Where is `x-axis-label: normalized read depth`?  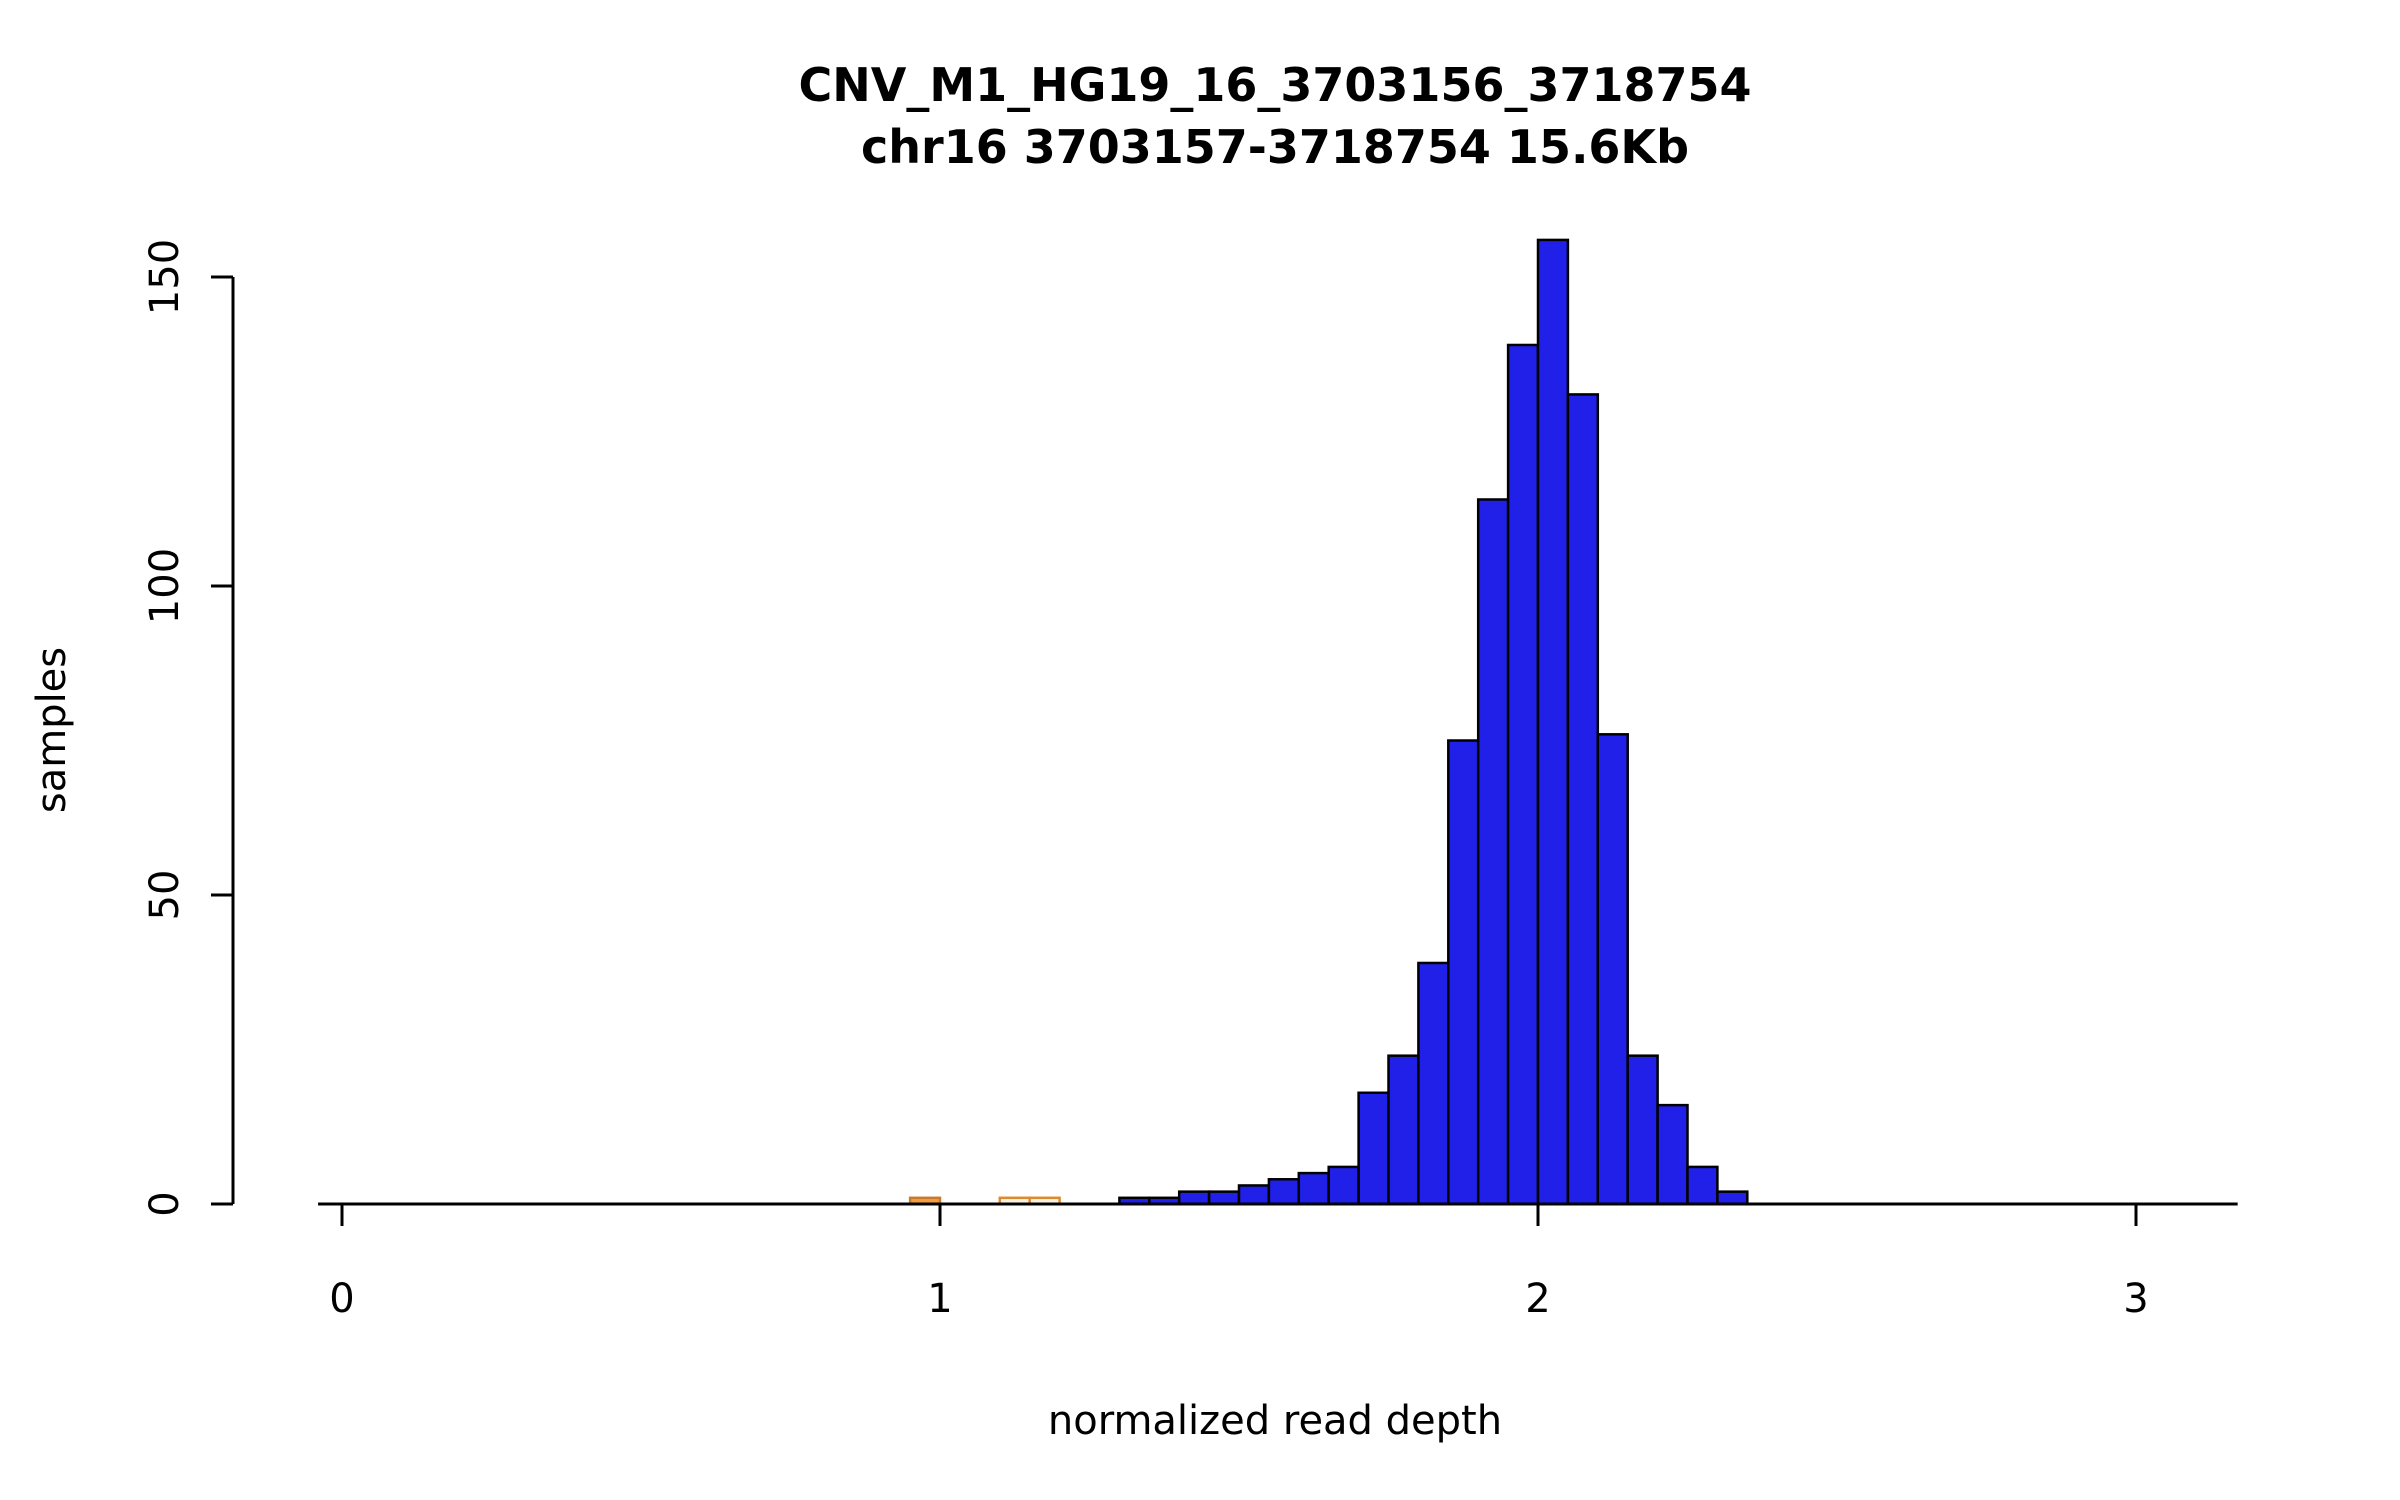
x-axis-label: normalized read depth is located at coordinates (1275, 1421).